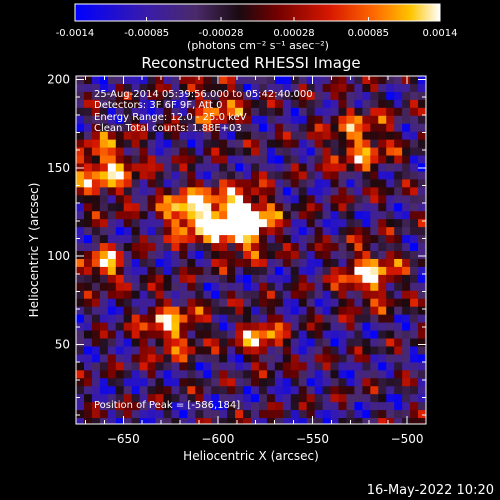 Image resolution: width=500 pixels, height=500 pixels. Describe the element at coordinates (257, 12) in the screenshot. I see `colorbar-gradient` at that location.